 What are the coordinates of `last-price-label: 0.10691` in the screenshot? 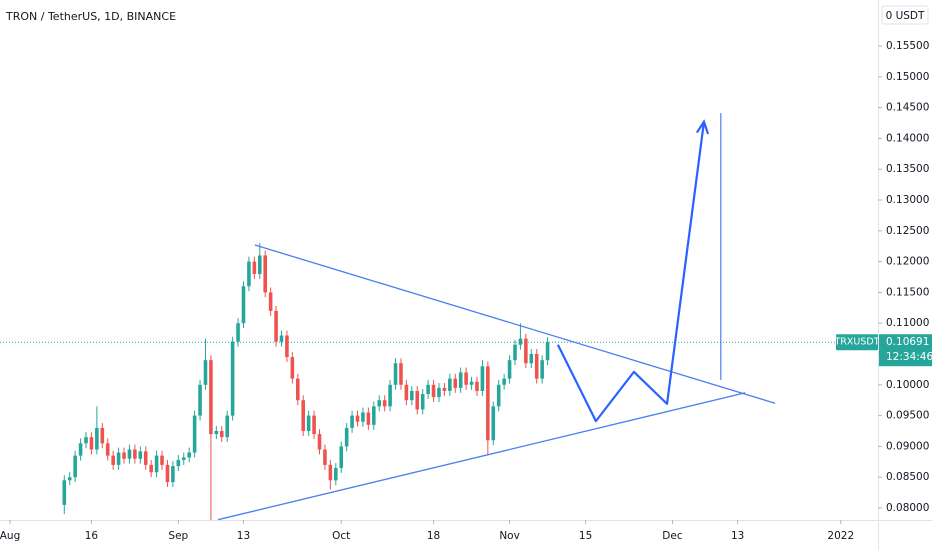 It's located at (907, 342).